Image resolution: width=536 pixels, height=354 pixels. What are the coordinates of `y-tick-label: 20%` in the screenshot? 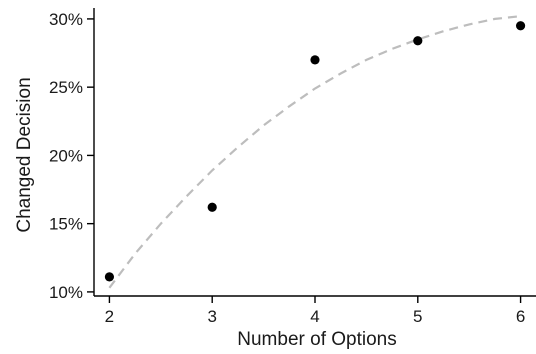 It's located at (66, 155).